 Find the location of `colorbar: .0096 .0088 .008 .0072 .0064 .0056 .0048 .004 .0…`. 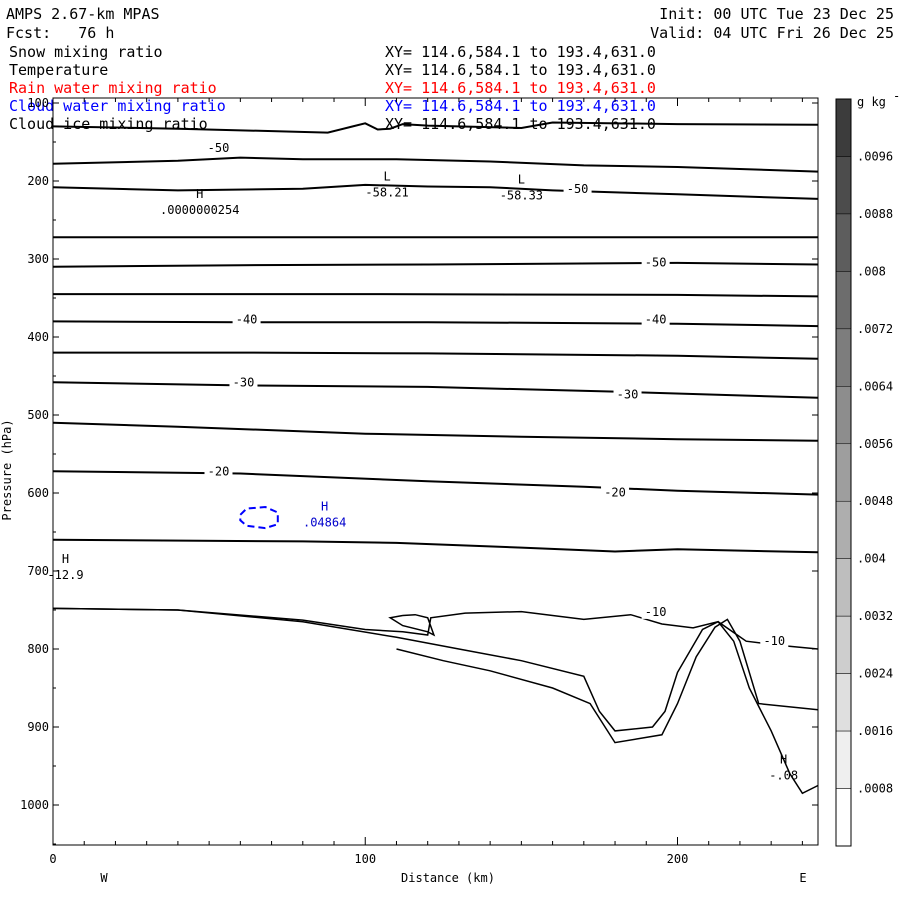

colorbar: .0096 .0088 .008 .0072 .0064 .0056 .0048 .004 .0… is located at coordinates (867, 468).